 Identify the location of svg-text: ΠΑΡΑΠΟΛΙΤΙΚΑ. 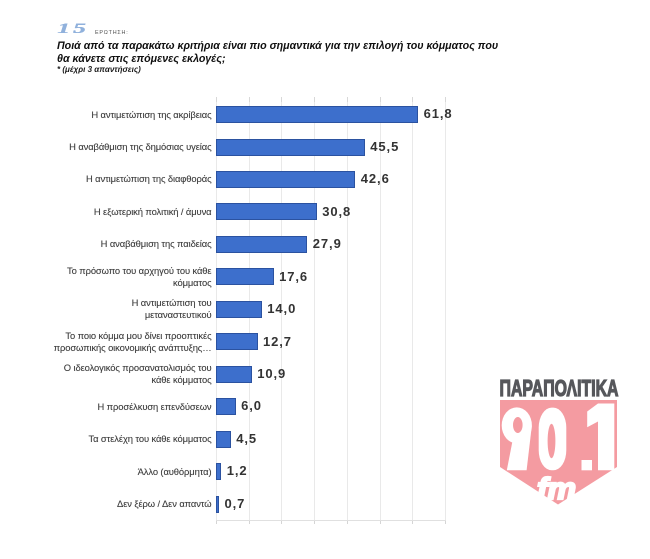
(559, 388).